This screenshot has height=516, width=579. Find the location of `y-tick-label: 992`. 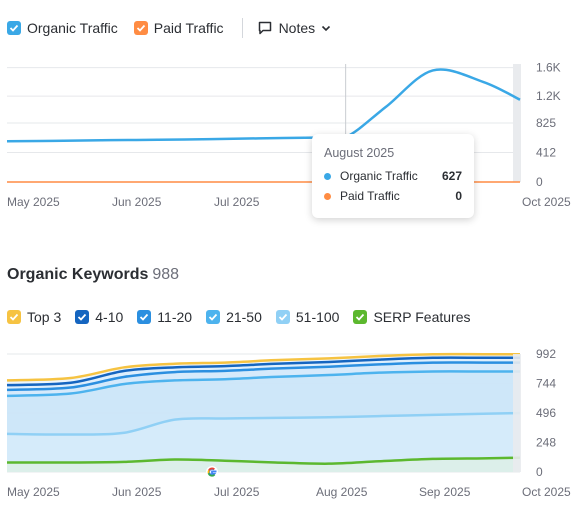

y-tick-label: 992 is located at coordinates (546, 354).